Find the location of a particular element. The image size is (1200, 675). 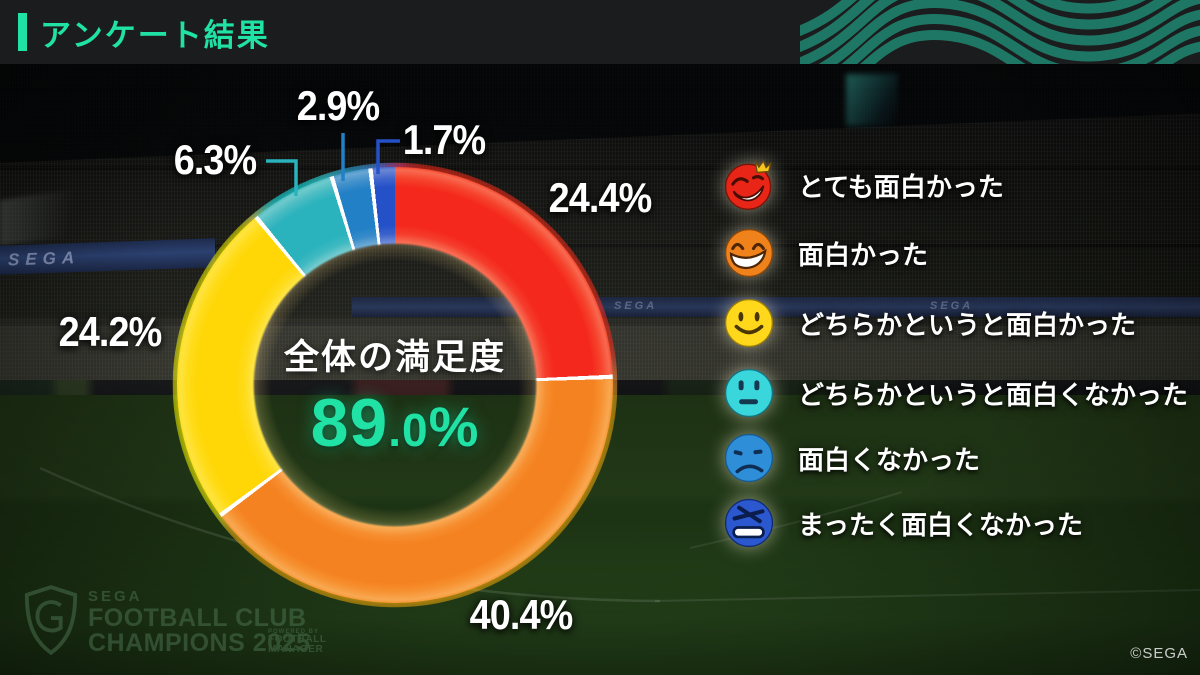

face-not-fun-at-all-icon is located at coordinates (749, 523).